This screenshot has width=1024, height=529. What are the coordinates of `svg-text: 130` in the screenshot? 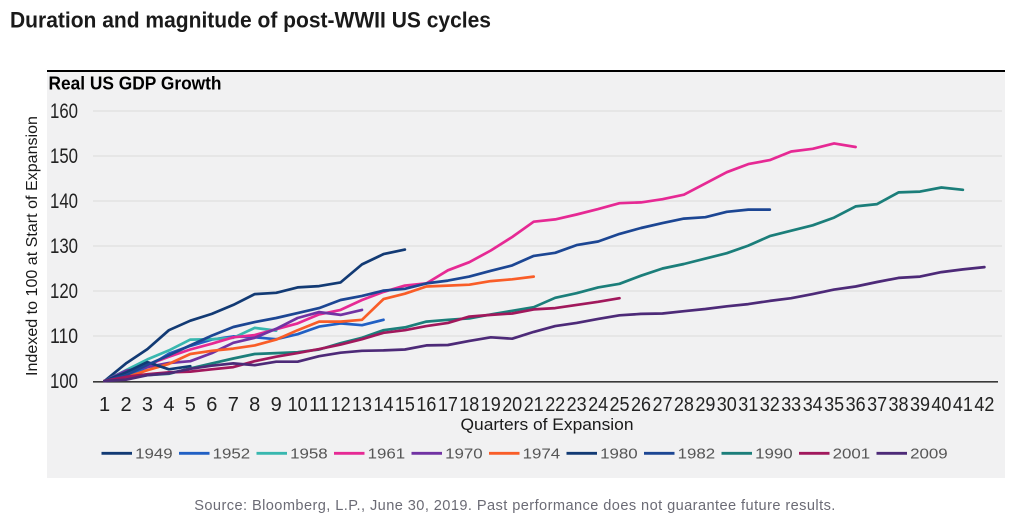 It's located at (64, 246).